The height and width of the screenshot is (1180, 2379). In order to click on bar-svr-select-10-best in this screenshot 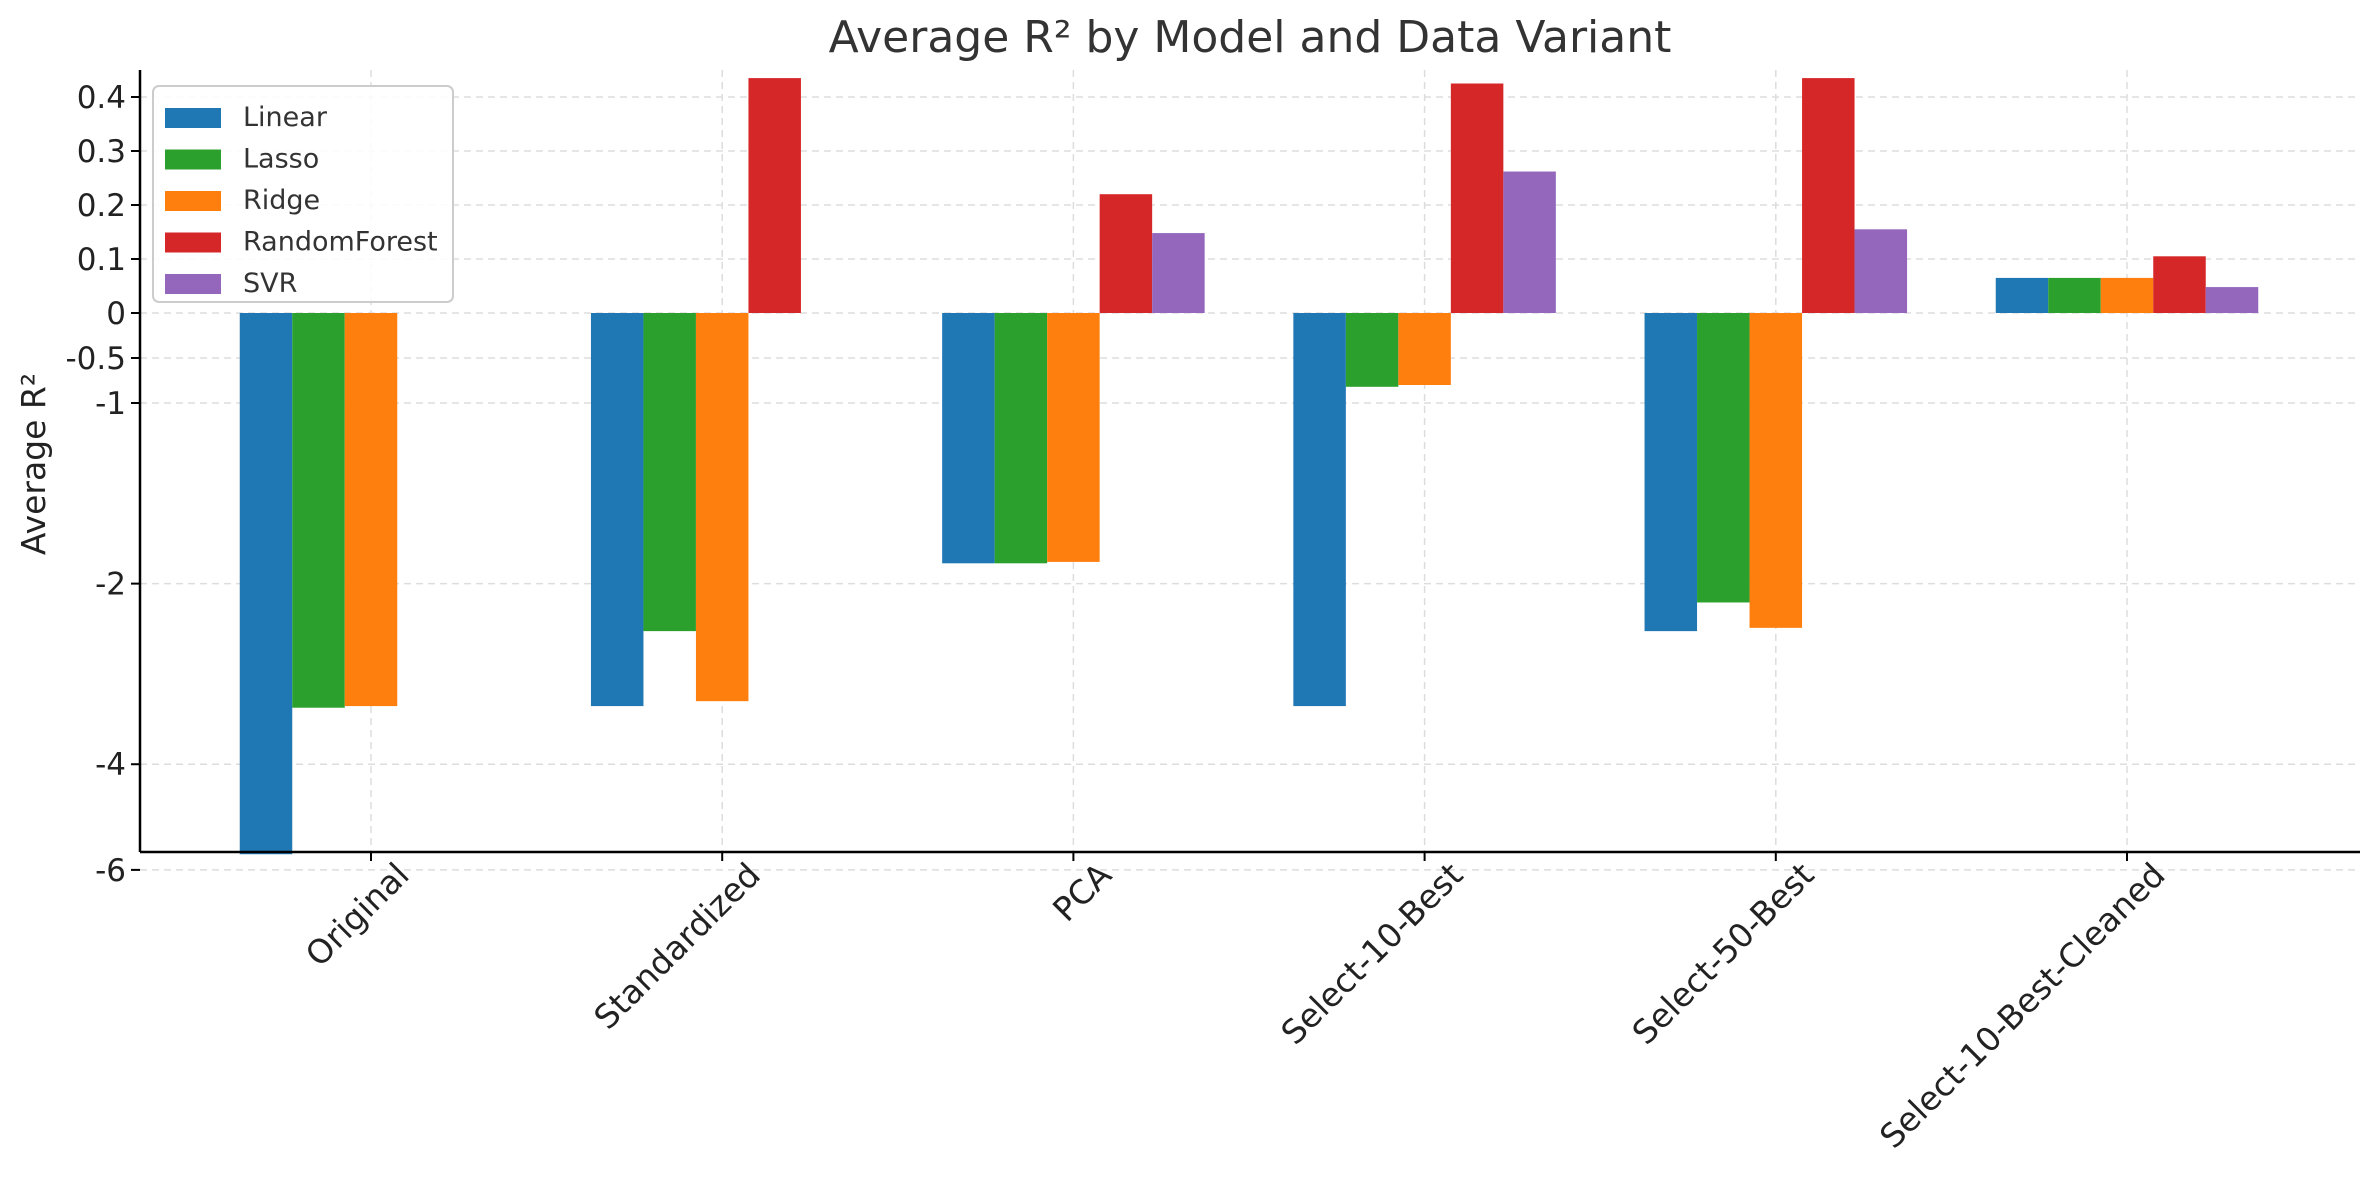, I will do `click(1529, 242)`.